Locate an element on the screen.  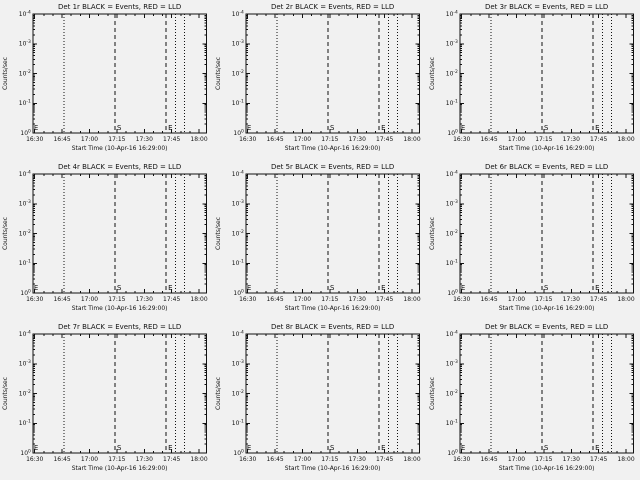
panel-title: Det 9r BLACK = Events, RED = LLD is located at coordinates (546, 327).